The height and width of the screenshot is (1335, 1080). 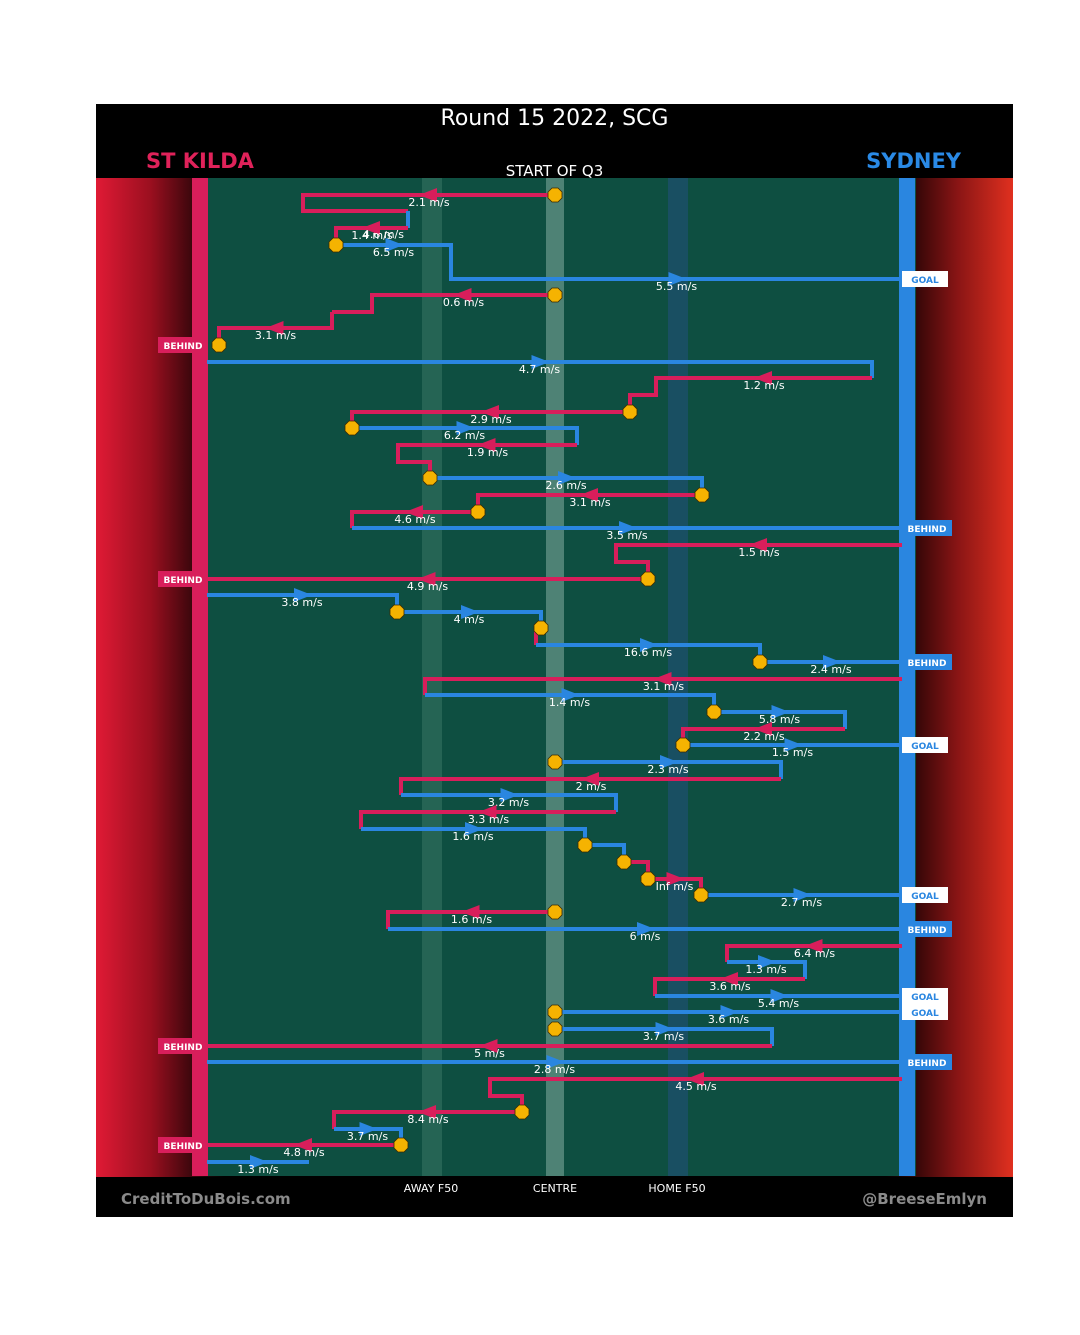 I want to click on quarter-label: START OF Q3, so click(x=554, y=171).